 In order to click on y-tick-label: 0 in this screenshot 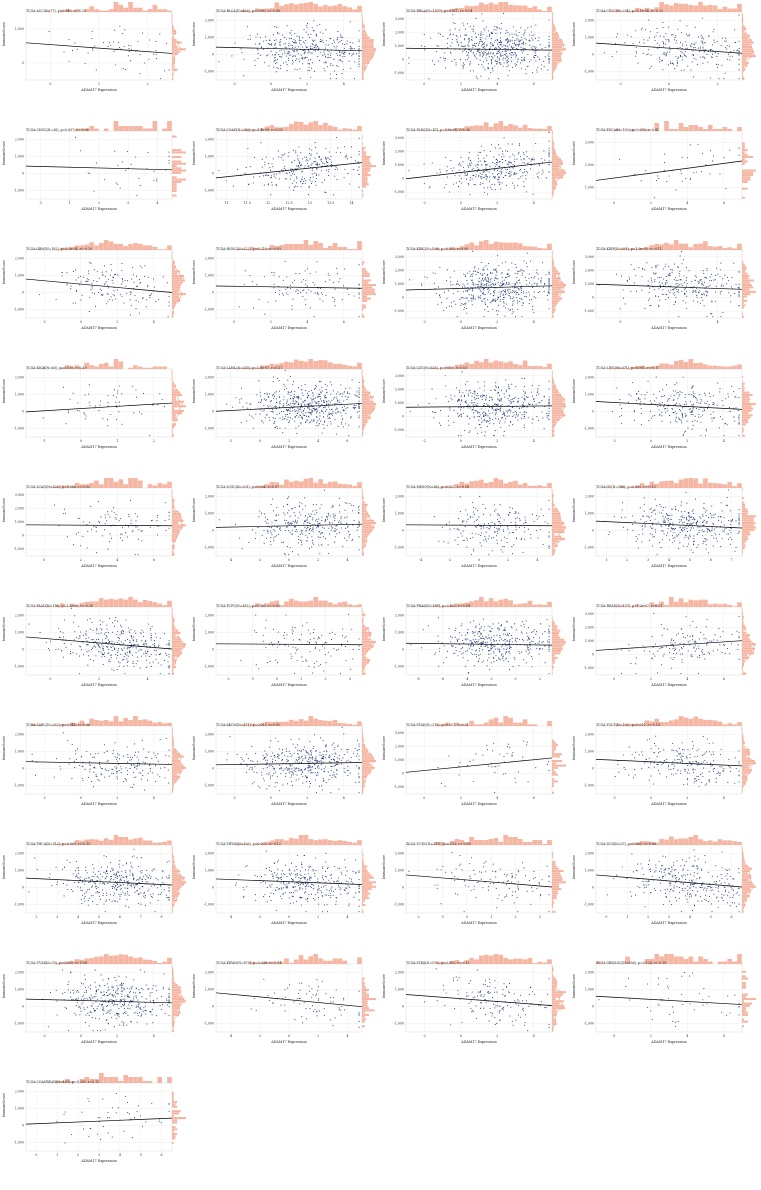, I will do `click(23, 174)`.